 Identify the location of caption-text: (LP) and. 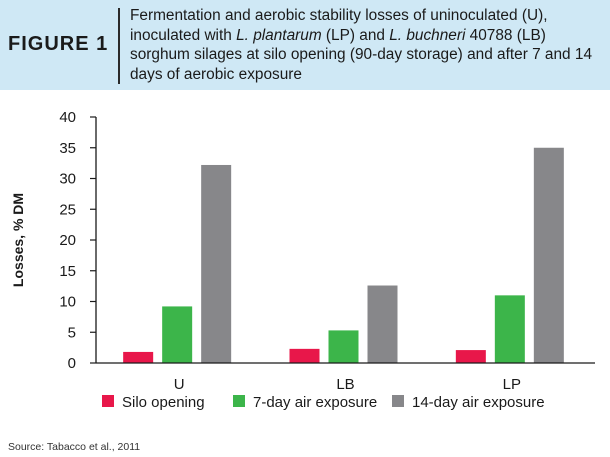
(355, 35).